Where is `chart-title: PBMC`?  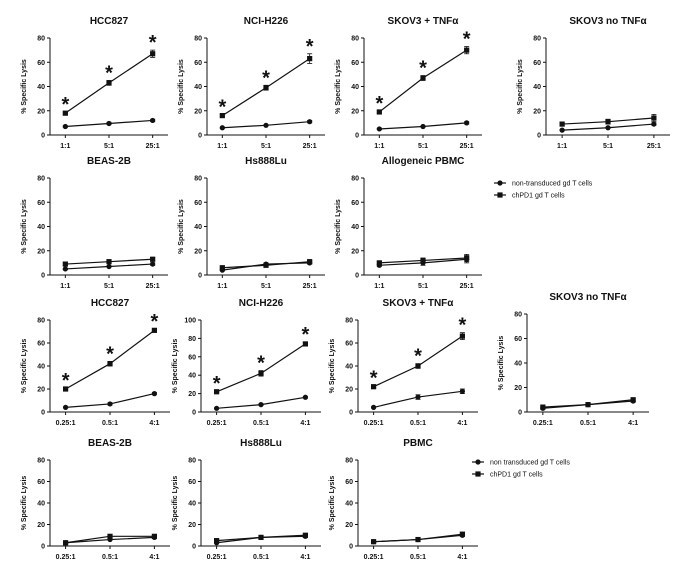
chart-title: PBMC is located at coordinates (417, 443).